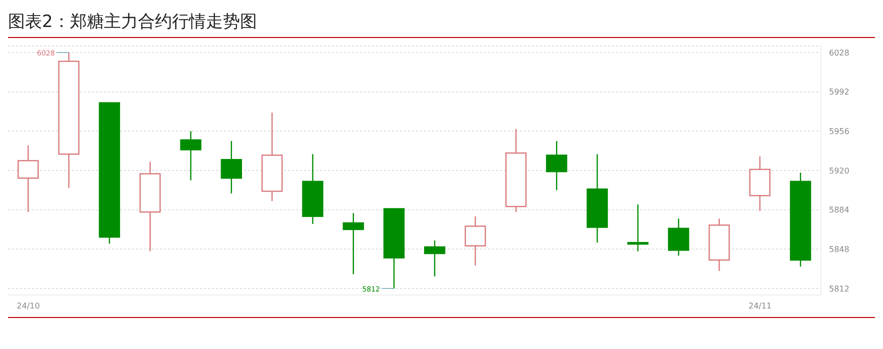 The height and width of the screenshot is (349, 883). Describe the element at coordinates (839, 131) in the screenshot. I see `y-tick-label: 5956` at that location.